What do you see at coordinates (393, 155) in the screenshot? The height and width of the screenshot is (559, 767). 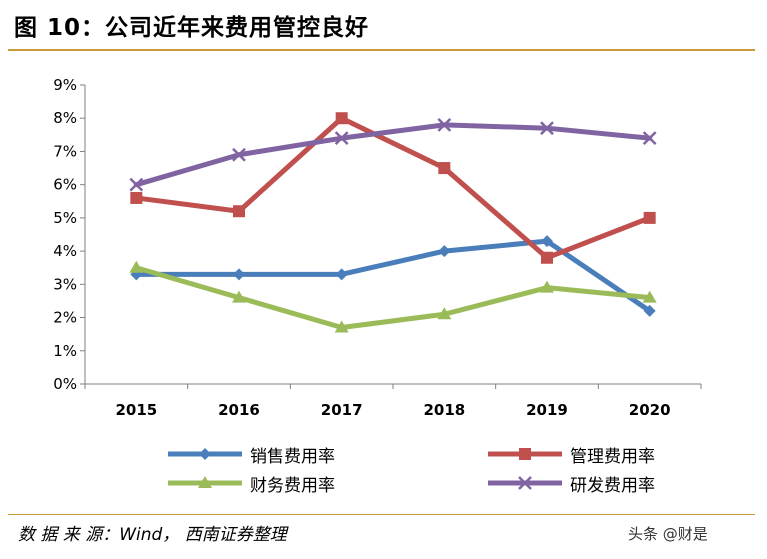 I see `series-line-rnd` at bounding box center [393, 155].